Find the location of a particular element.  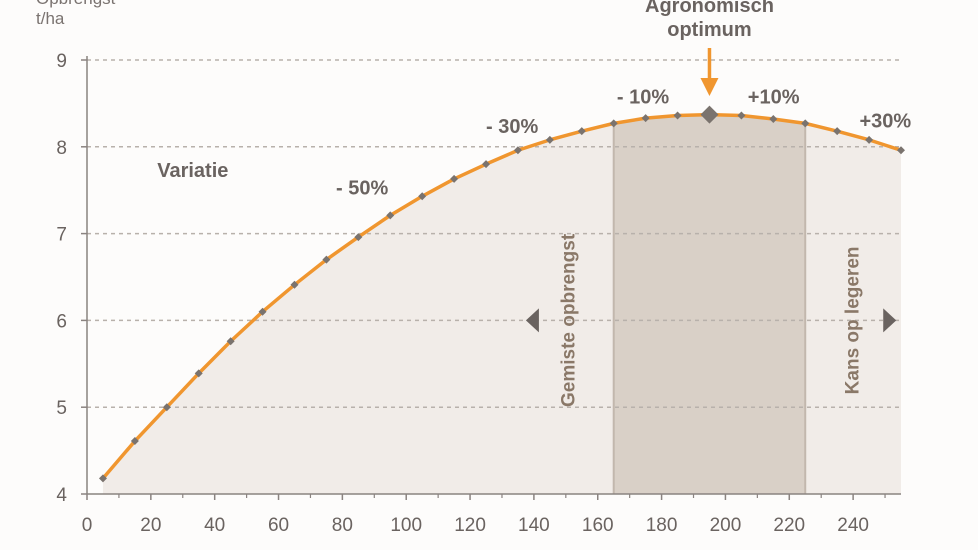

x-tick-label-160: 160 is located at coordinates (598, 525).